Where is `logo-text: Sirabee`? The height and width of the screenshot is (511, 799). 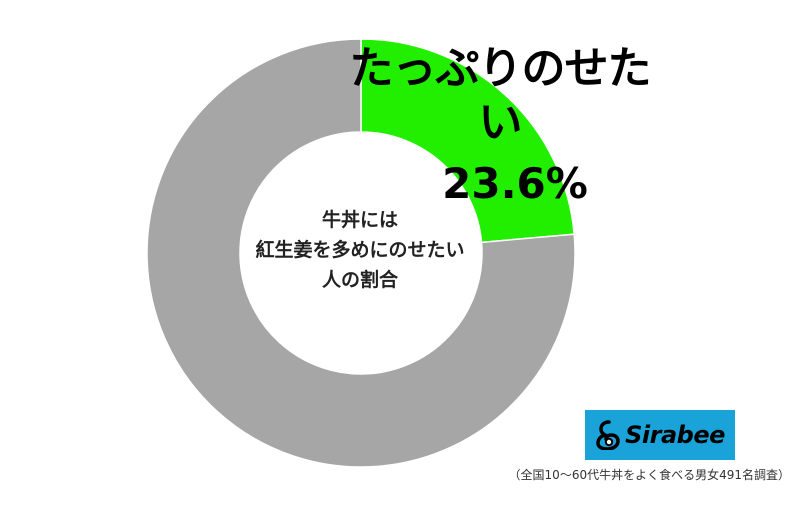
logo-text: Sirabee is located at coordinates (675, 435).